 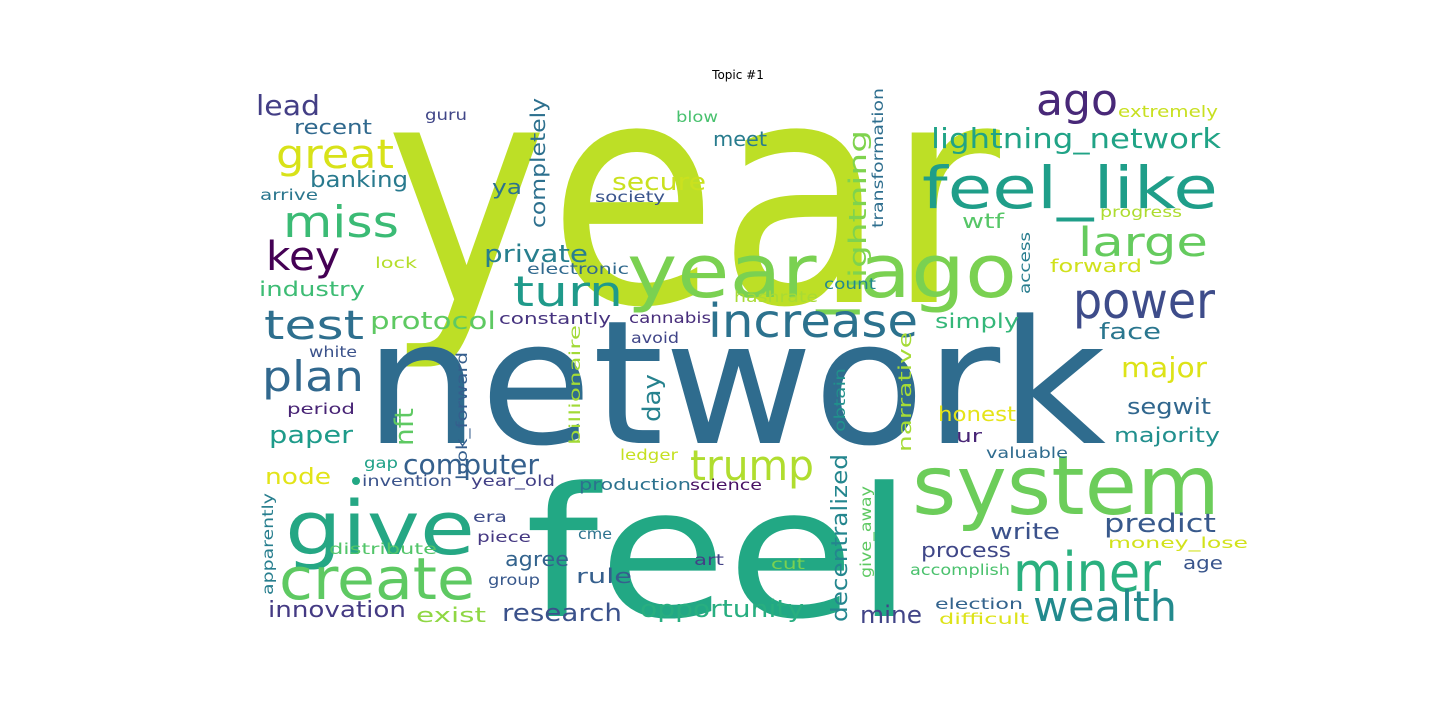 What do you see at coordinates (1025, 263) in the screenshot?
I see `word-access: access` at bounding box center [1025, 263].